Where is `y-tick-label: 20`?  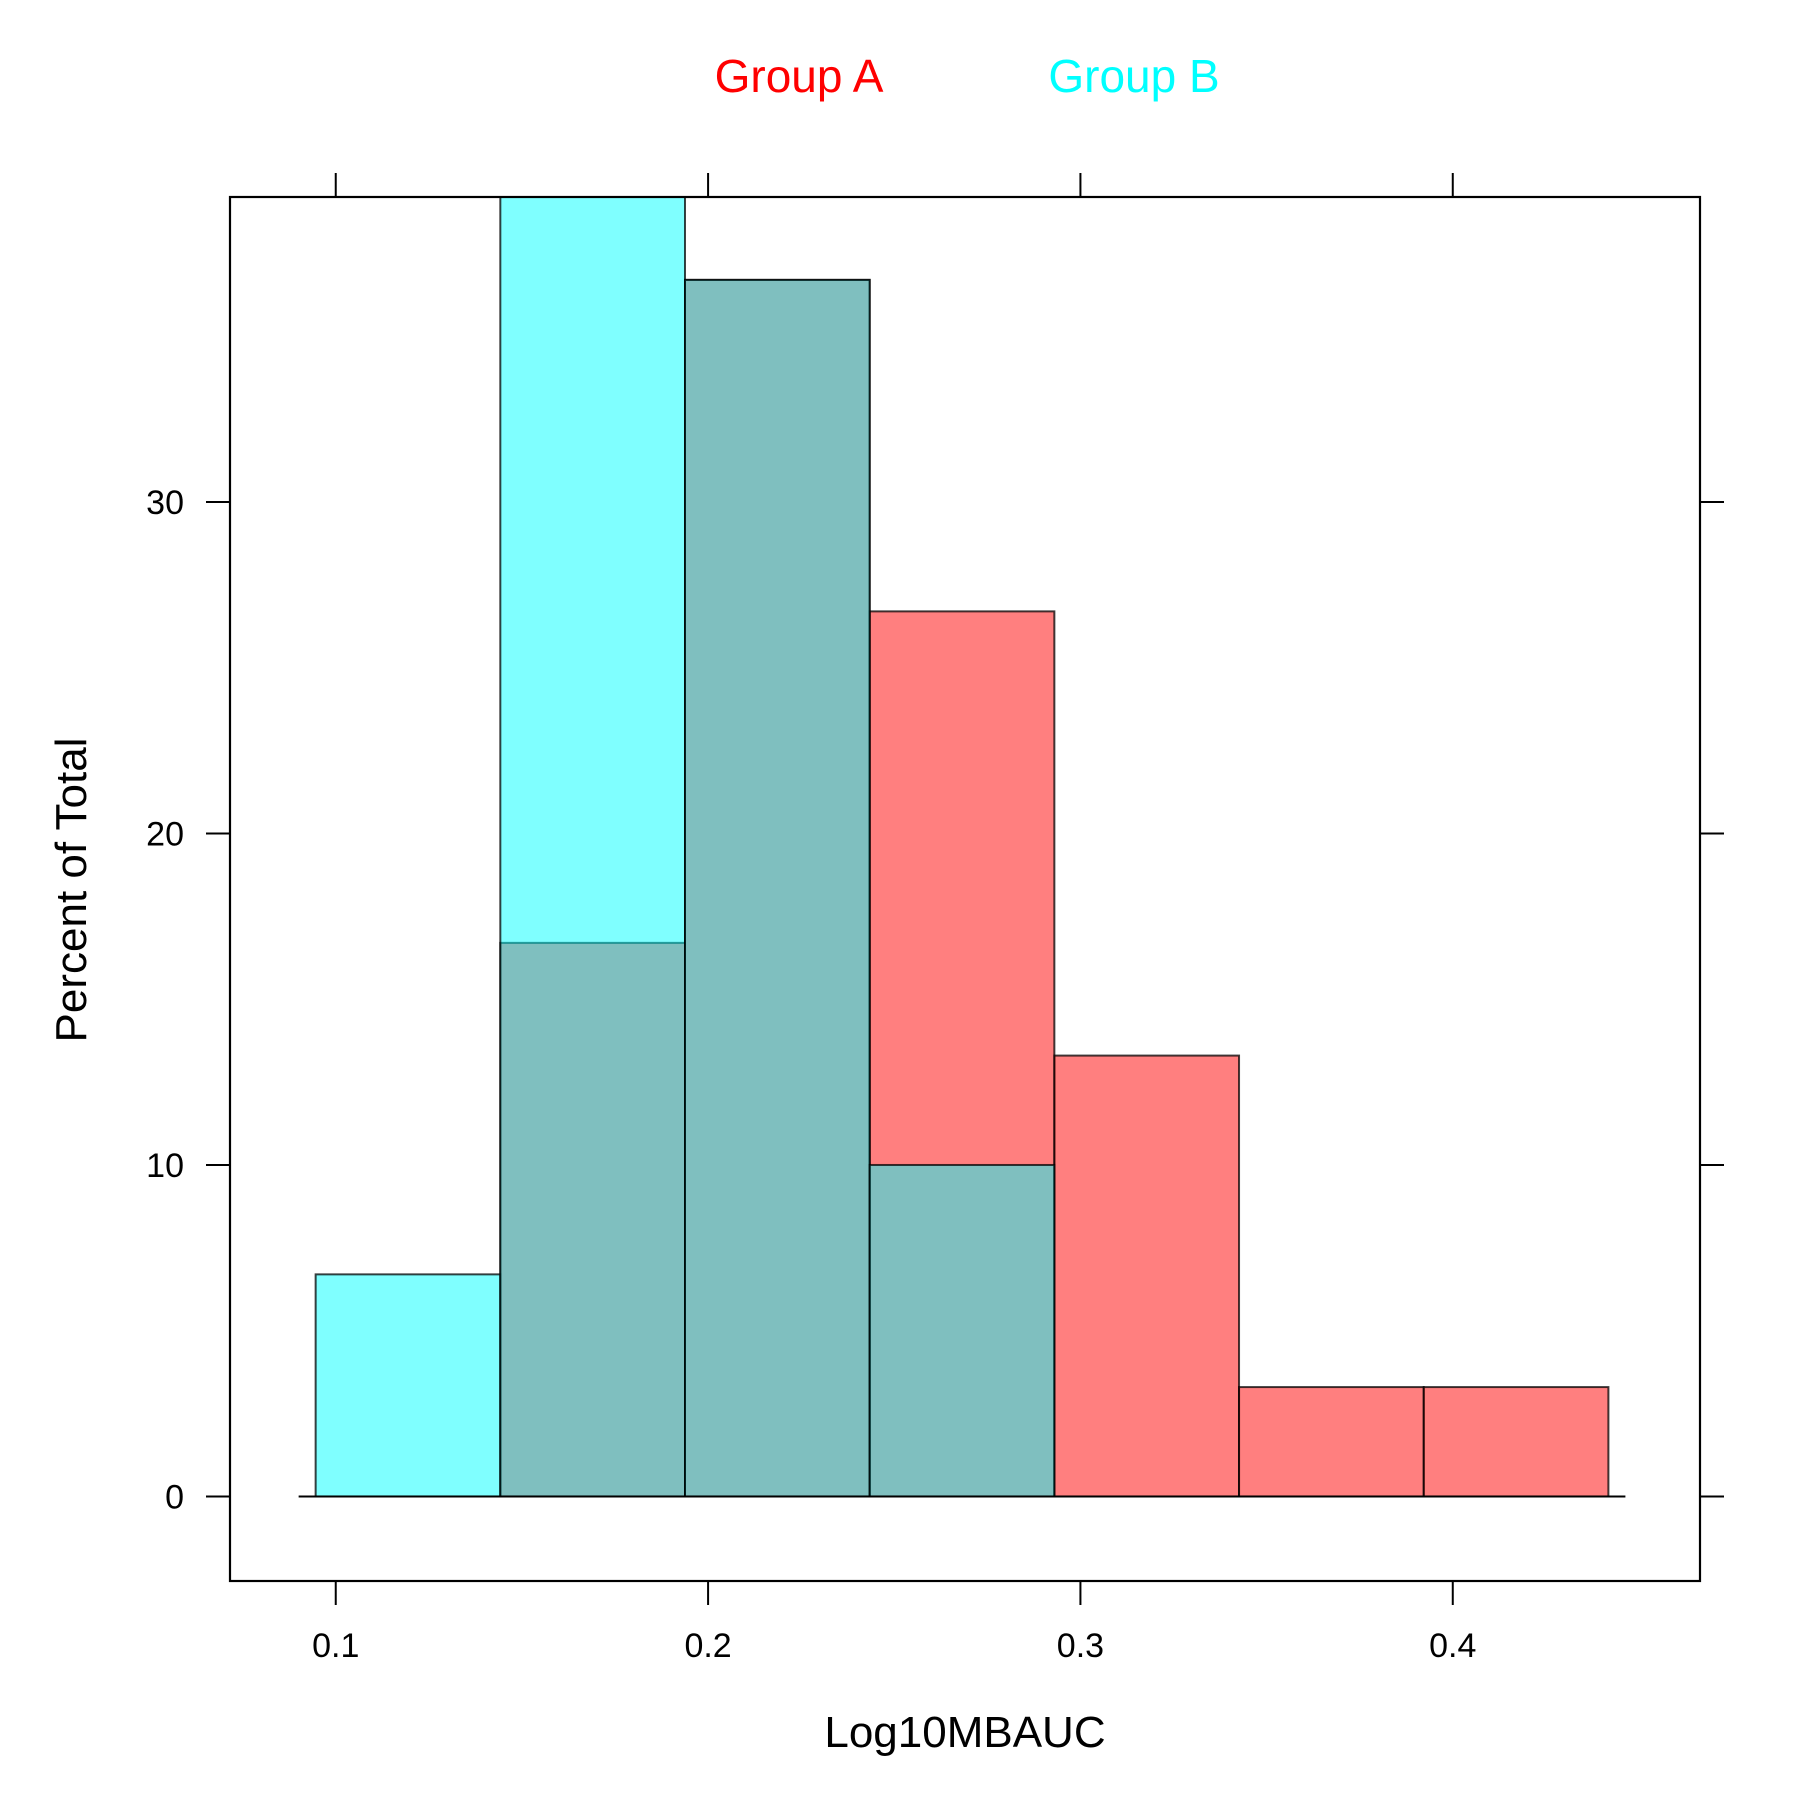
y-tick-label: 20 is located at coordinates (165, 834).